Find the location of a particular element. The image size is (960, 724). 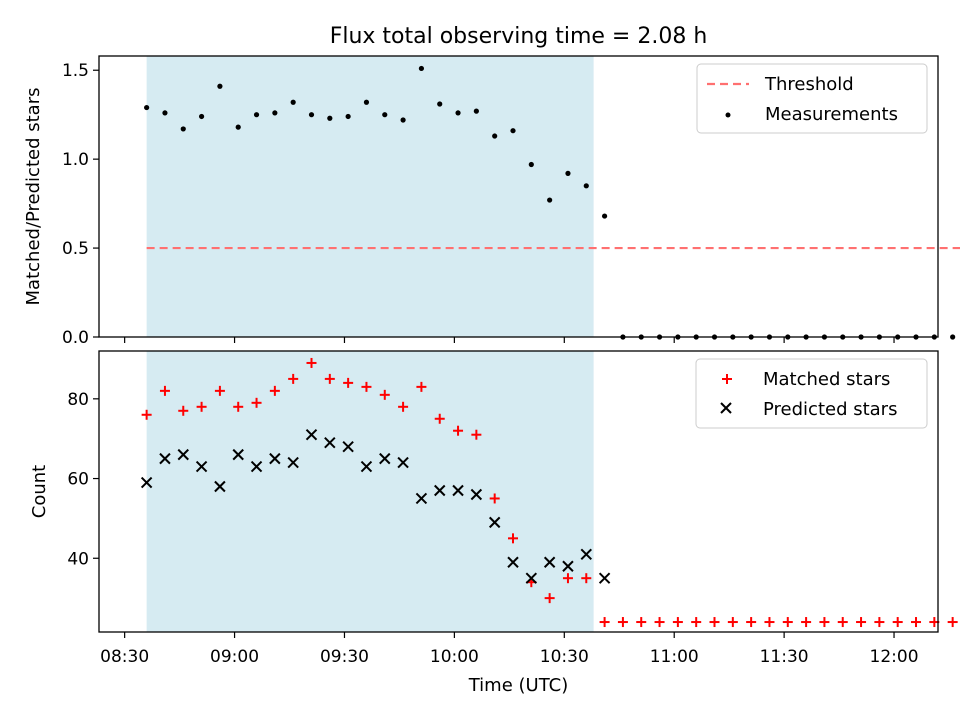

legend-top: Threshold Measurements is located at coordinates (812, 98).